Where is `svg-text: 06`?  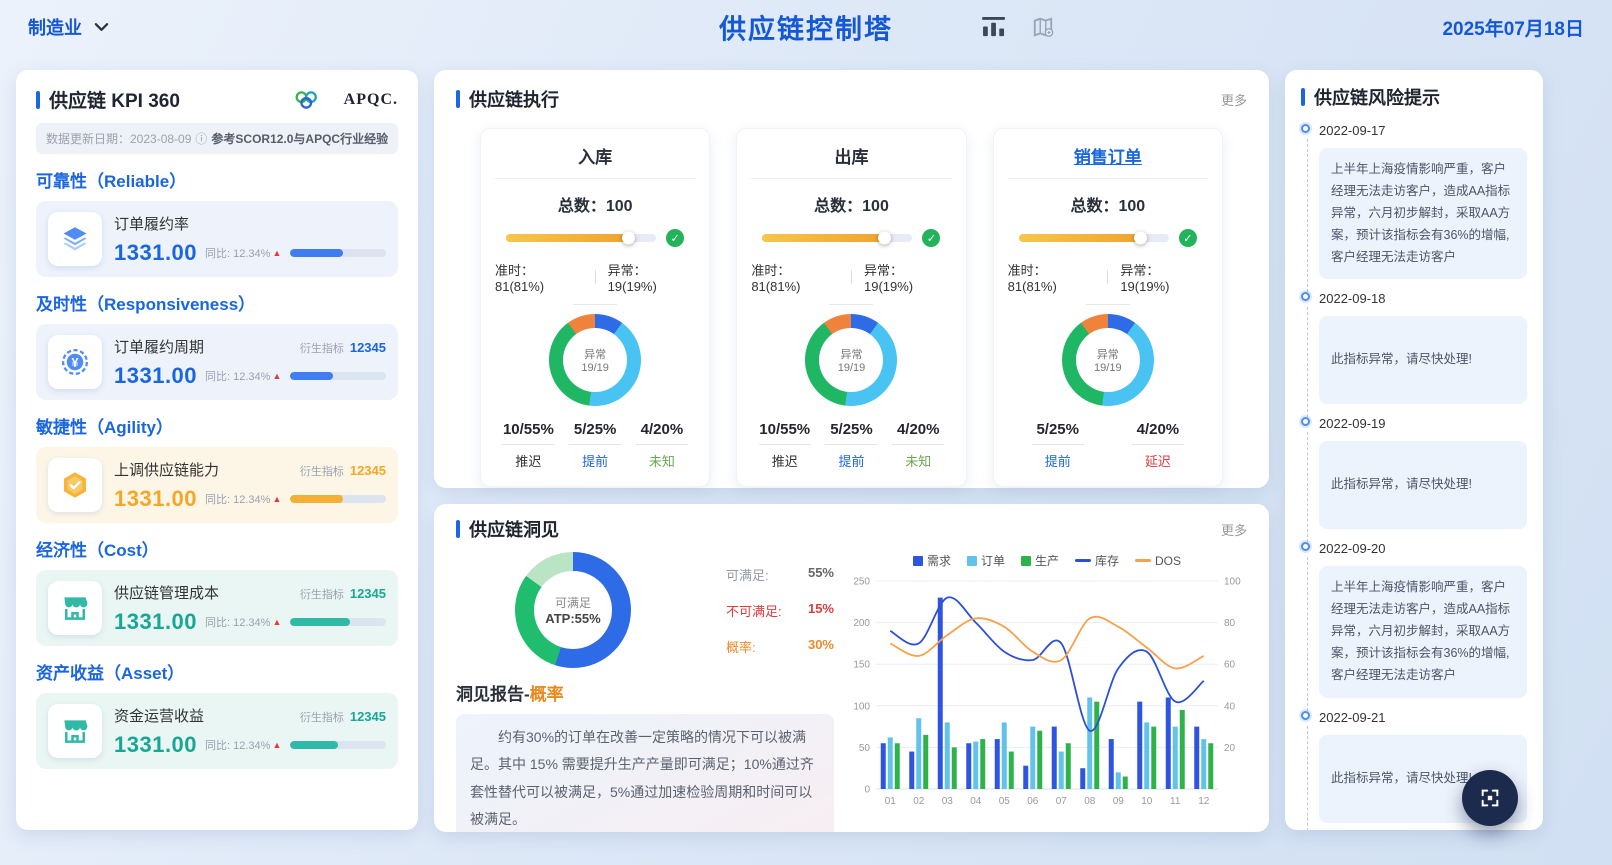 svg-text: 06 is located at coordinates (1033, 801).